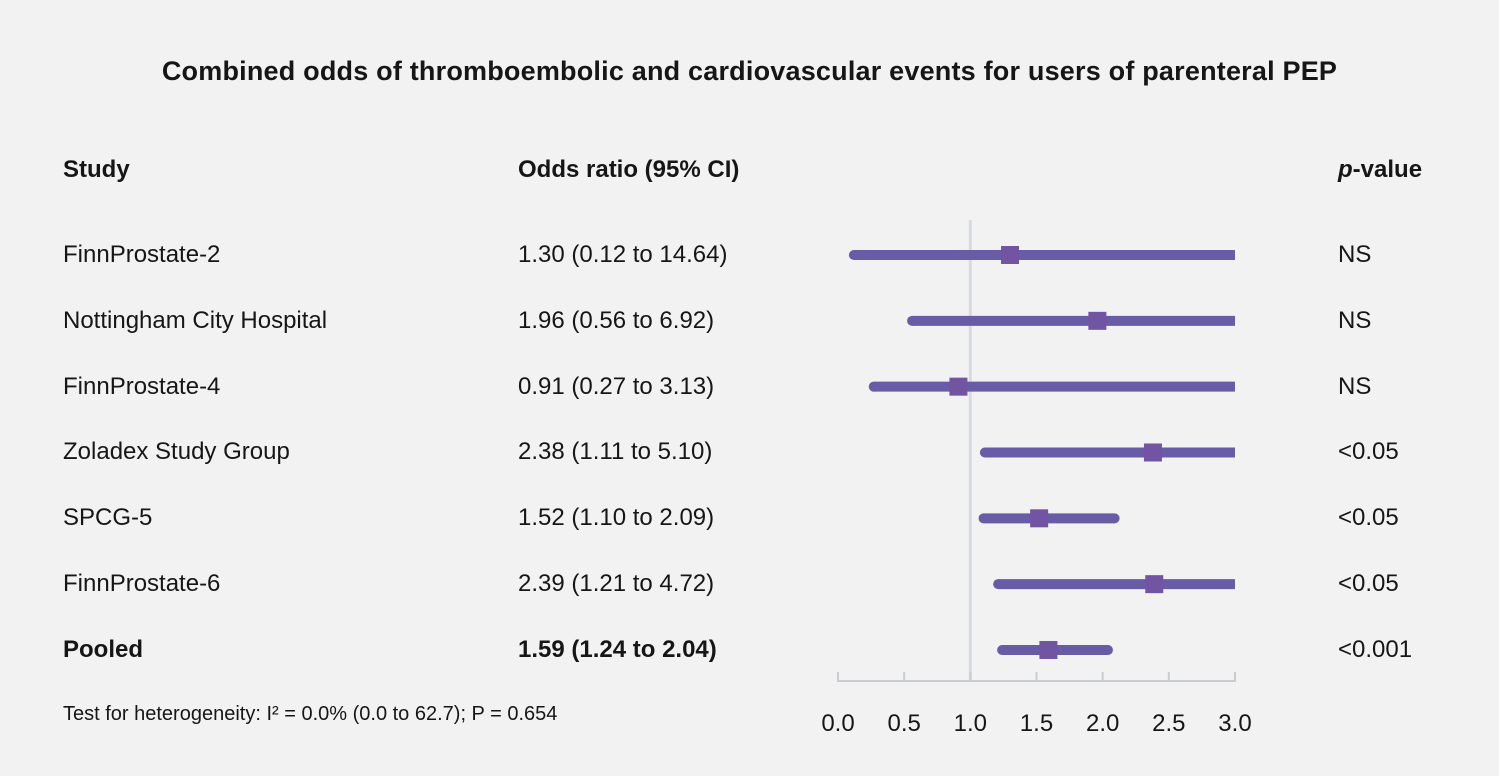 Image resolution: width=1499 pixels, height=776 pixels. What do you see at coordinates (1375, 649) in the screenshot?
I see `p-value-label: <0.001` at bounding box center [1375, 649].